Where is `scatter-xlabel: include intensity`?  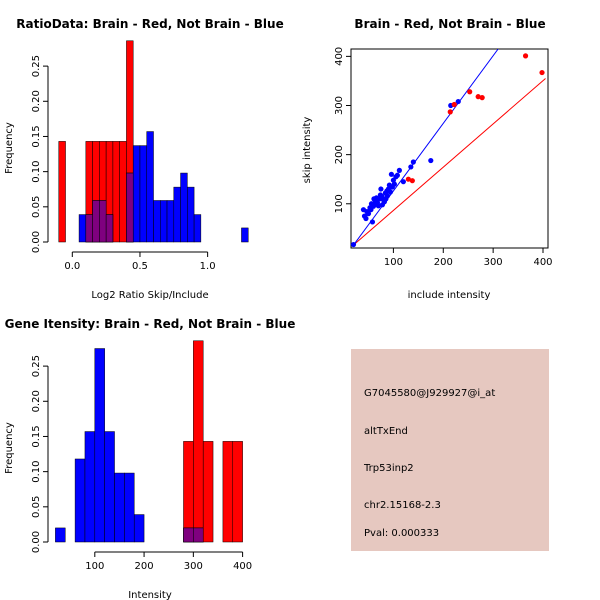
scatter-xlabel: include intensity is located at coordinates (449, 295).